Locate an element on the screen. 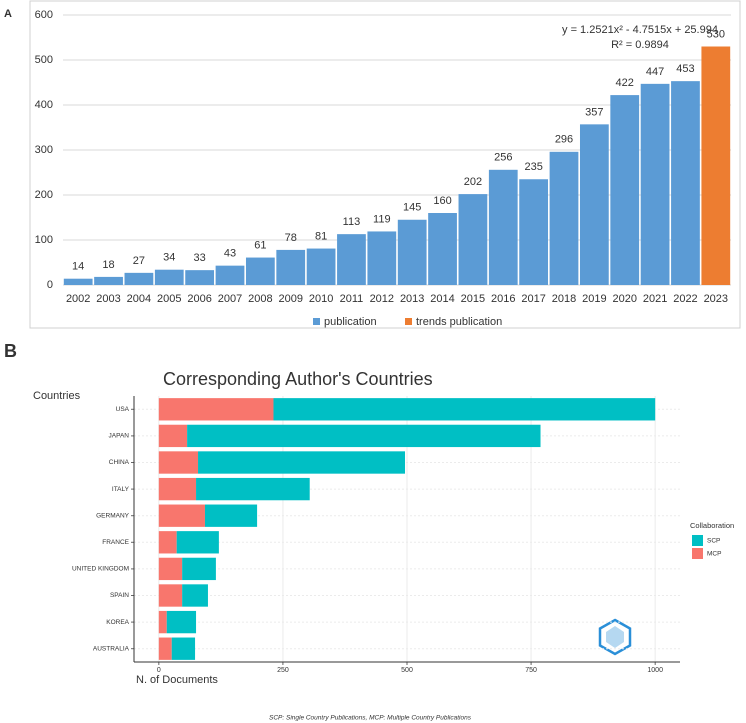 The height and width of the screenshot is (723, 746). x-tick-label: 1000 is located at coordinates (655, 670).